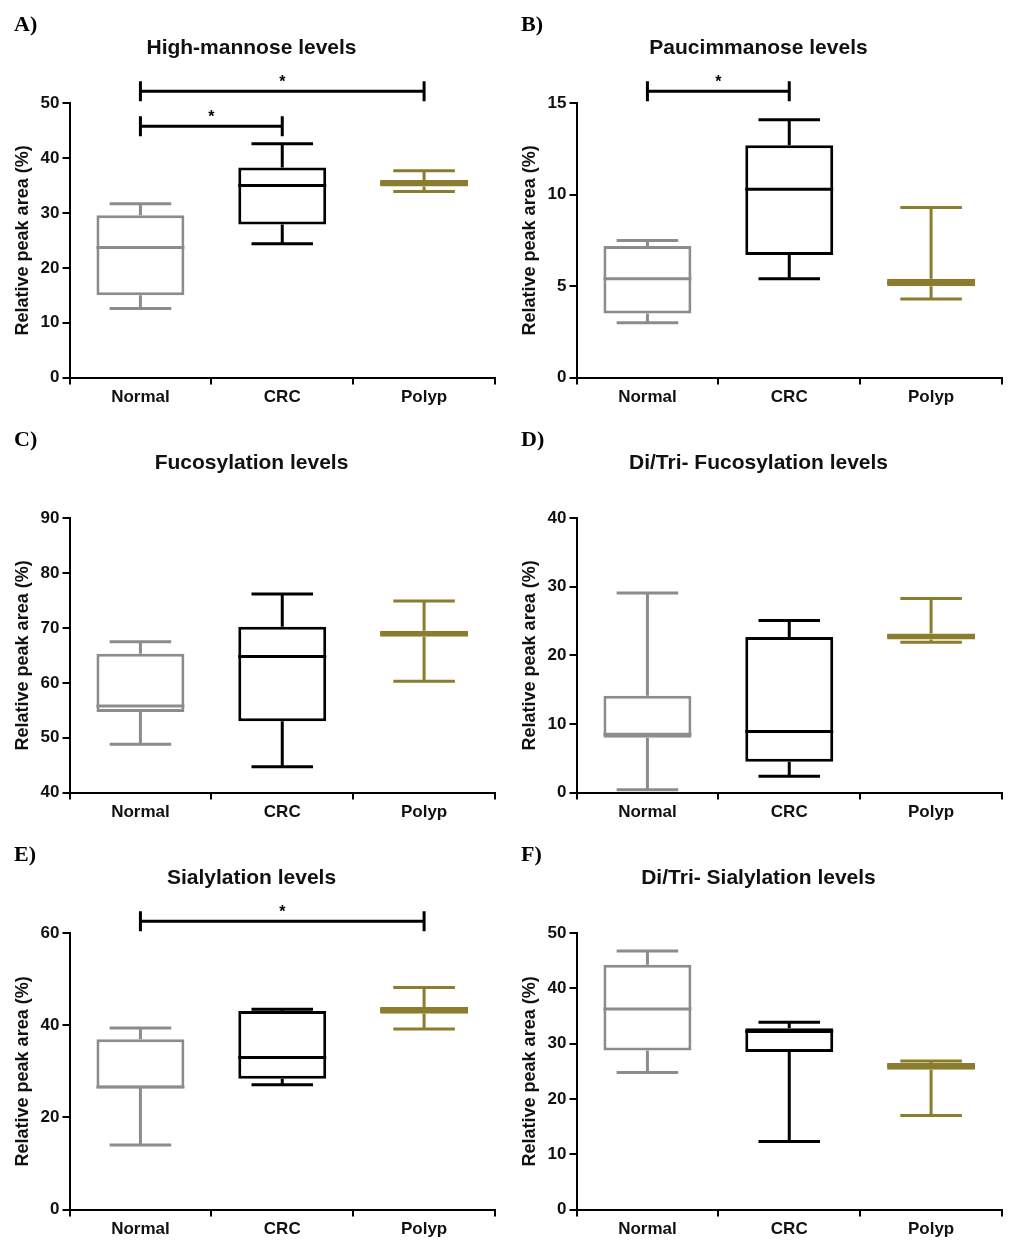 This screenshot has width=1014, height=1247. Describe the element at coordinates (533, 438) in the screenshot. I see `text: D)` at that location.